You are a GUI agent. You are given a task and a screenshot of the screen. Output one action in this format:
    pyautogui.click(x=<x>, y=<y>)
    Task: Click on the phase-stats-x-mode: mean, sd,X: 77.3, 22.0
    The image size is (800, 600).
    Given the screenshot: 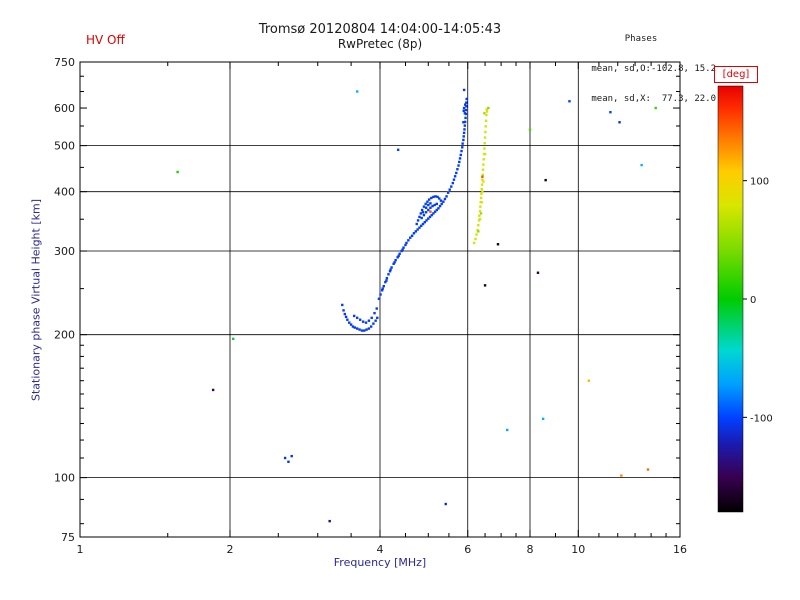 What is the action you would take?
    pyautogui.click(x=653, y=99)
    